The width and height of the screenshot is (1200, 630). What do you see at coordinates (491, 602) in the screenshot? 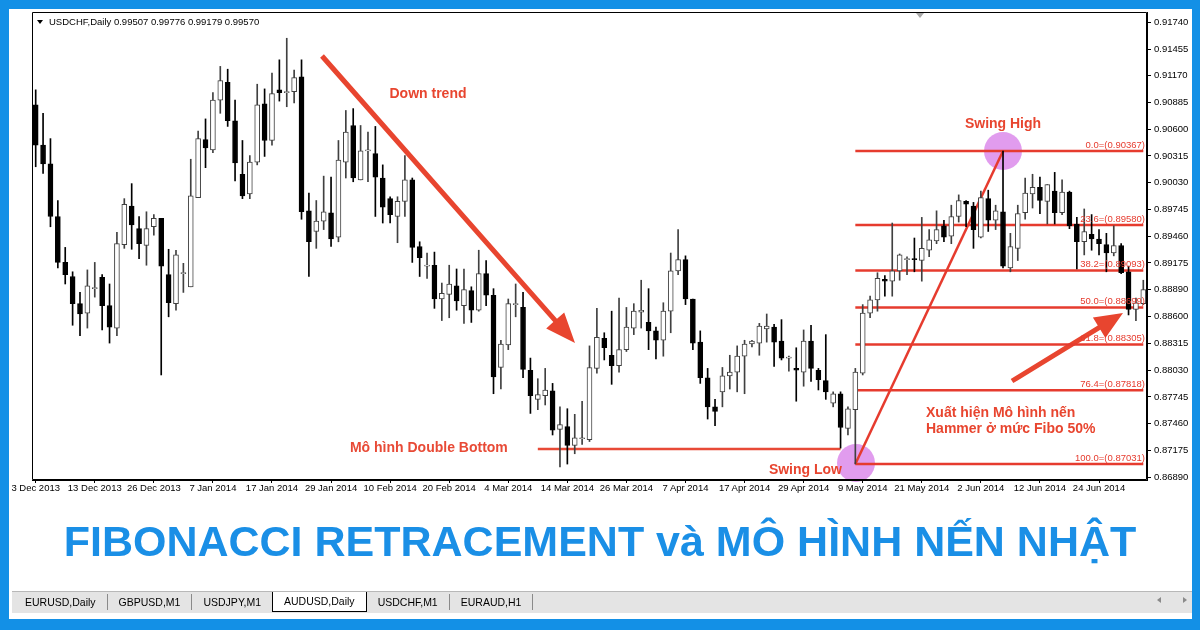
I see `text: EURAUD,H1` at bounding box center [491, 602].